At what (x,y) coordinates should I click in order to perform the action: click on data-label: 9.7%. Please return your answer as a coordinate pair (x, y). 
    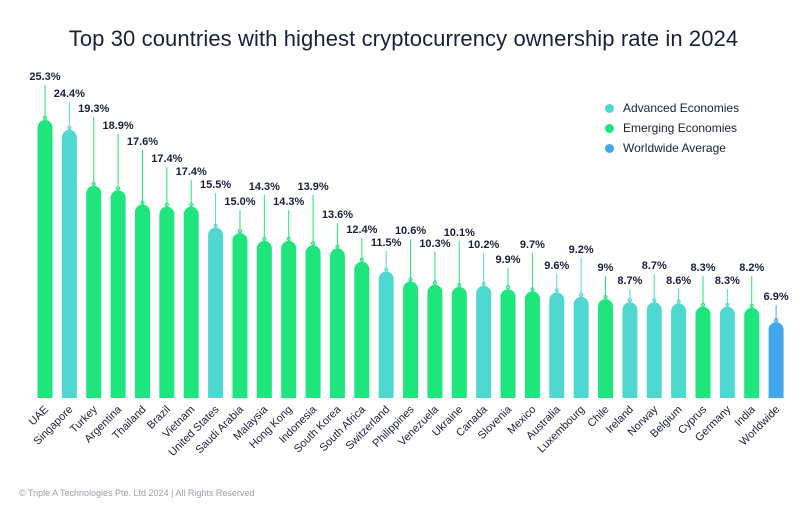
    Looking at the image, I should click on (532, 245).